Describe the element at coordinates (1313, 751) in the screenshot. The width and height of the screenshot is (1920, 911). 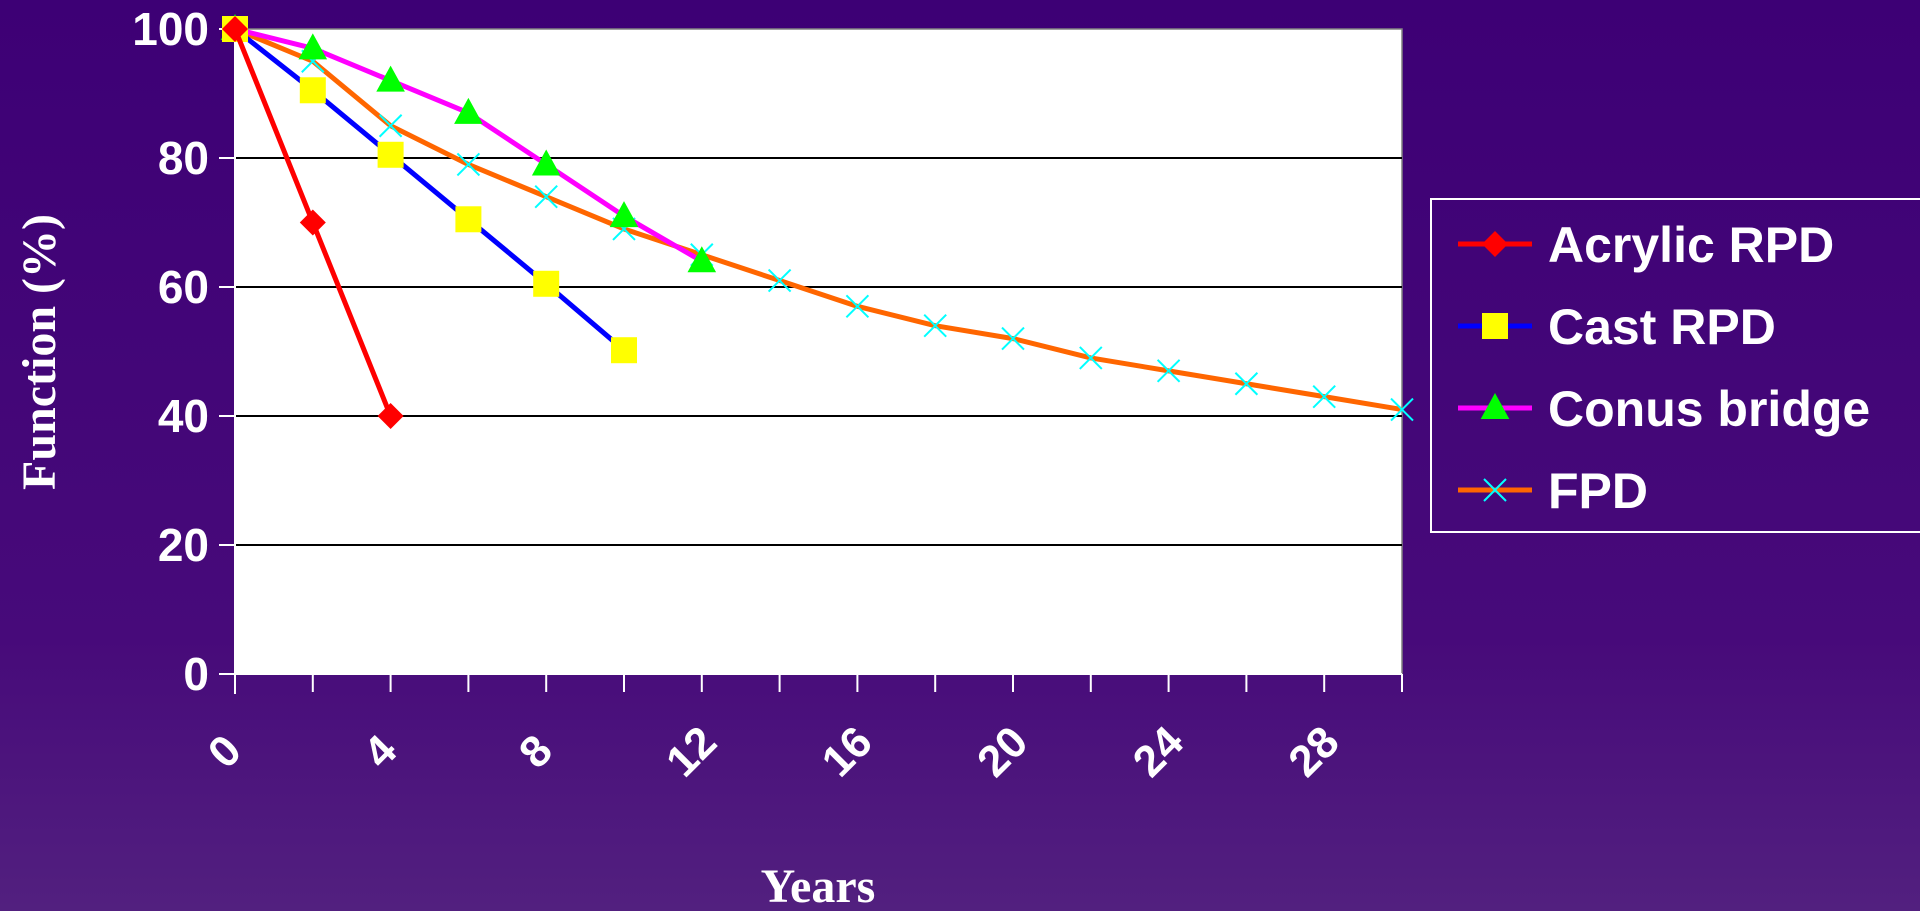
I see `x-tick-label: 28` at that location.